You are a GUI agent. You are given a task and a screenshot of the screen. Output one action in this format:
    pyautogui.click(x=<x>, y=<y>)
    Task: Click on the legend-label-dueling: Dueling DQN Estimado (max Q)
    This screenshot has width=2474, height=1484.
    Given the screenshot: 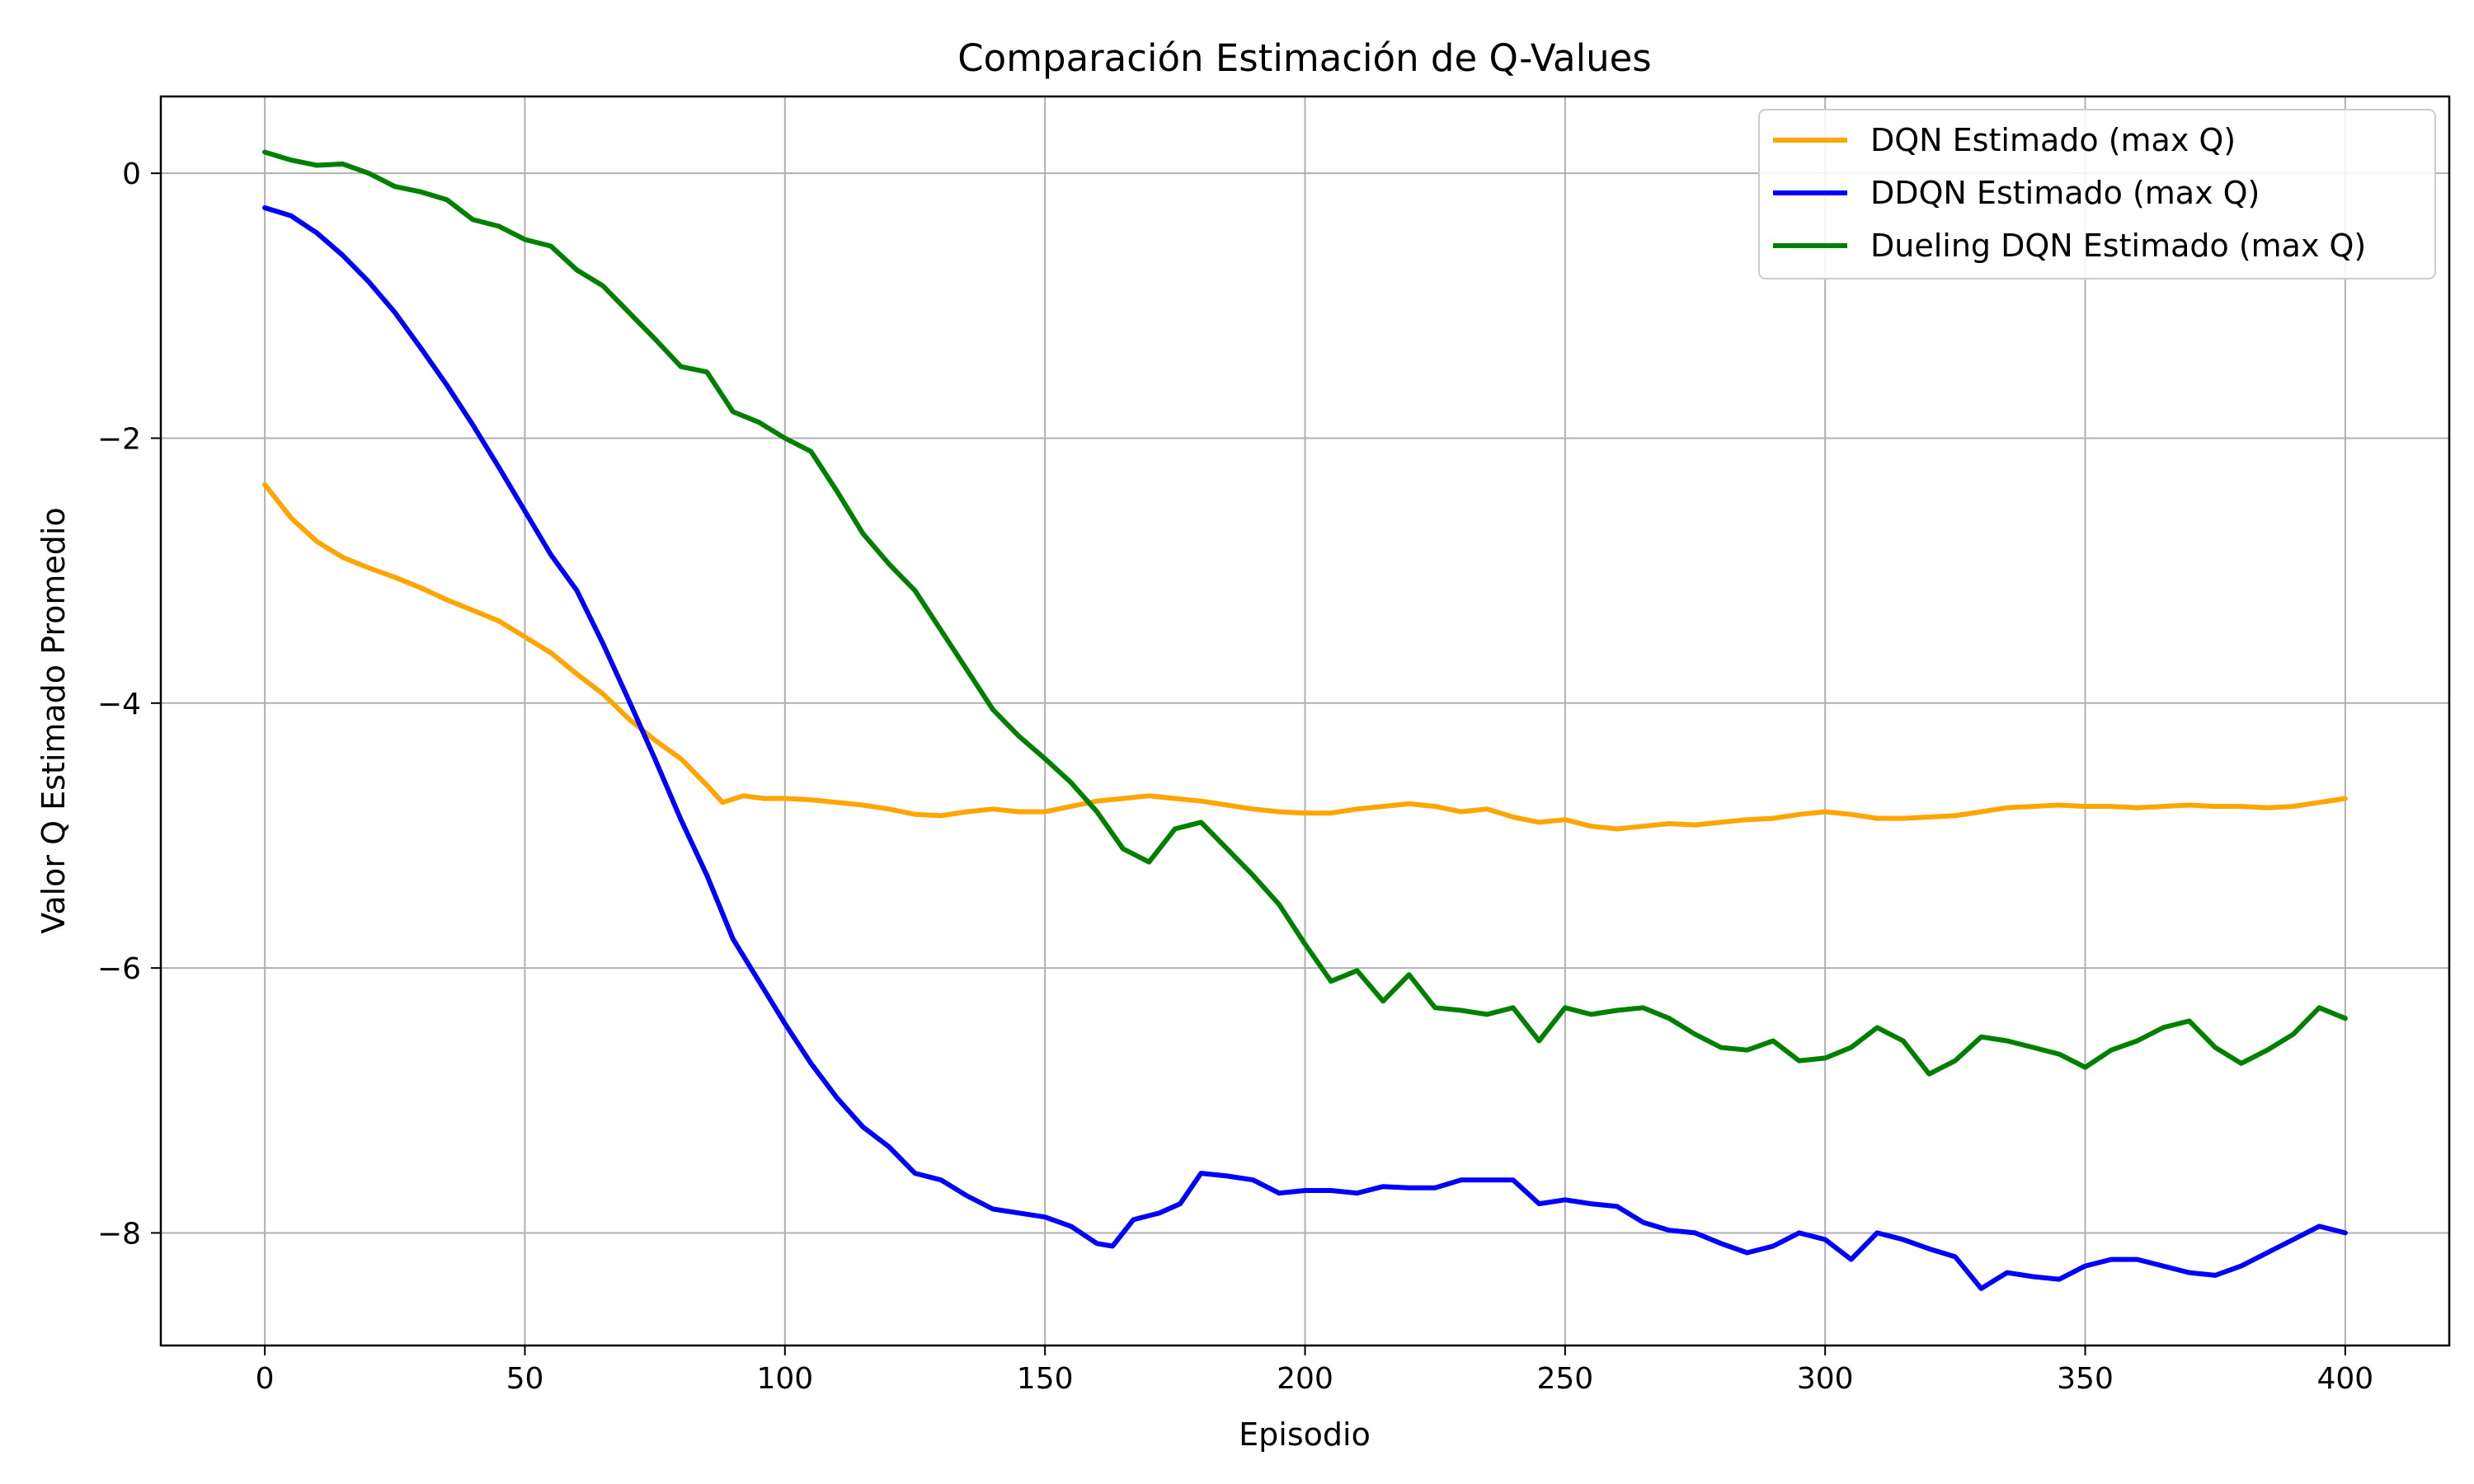 What is the action you would take?
    pyautogui.click(x=2118, y=246)
    